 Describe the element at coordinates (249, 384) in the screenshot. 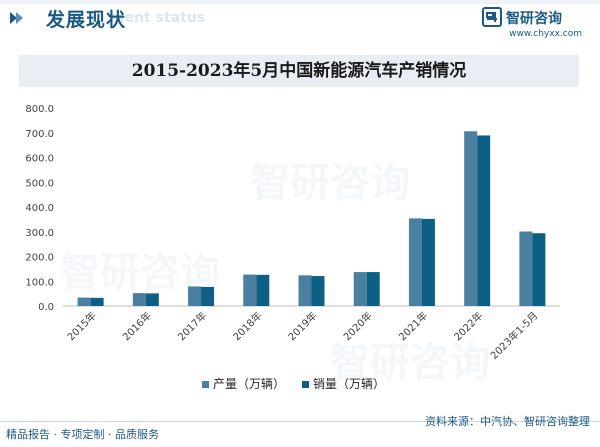

I see `legend-label: 产量（万辆）` at that location.